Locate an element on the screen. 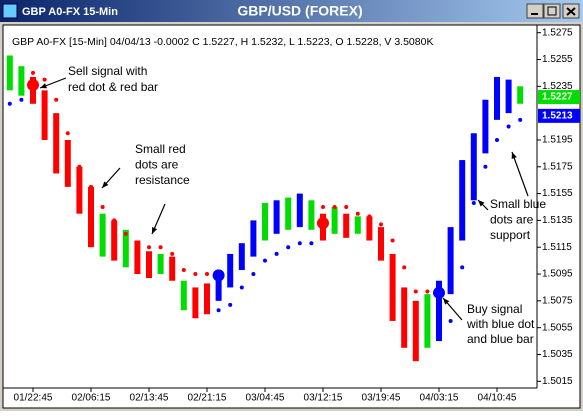 Image resolution: width=583 pixels, height=416 pixels. y-tick-label: 1.5255 is located at coordinates (557, 59).